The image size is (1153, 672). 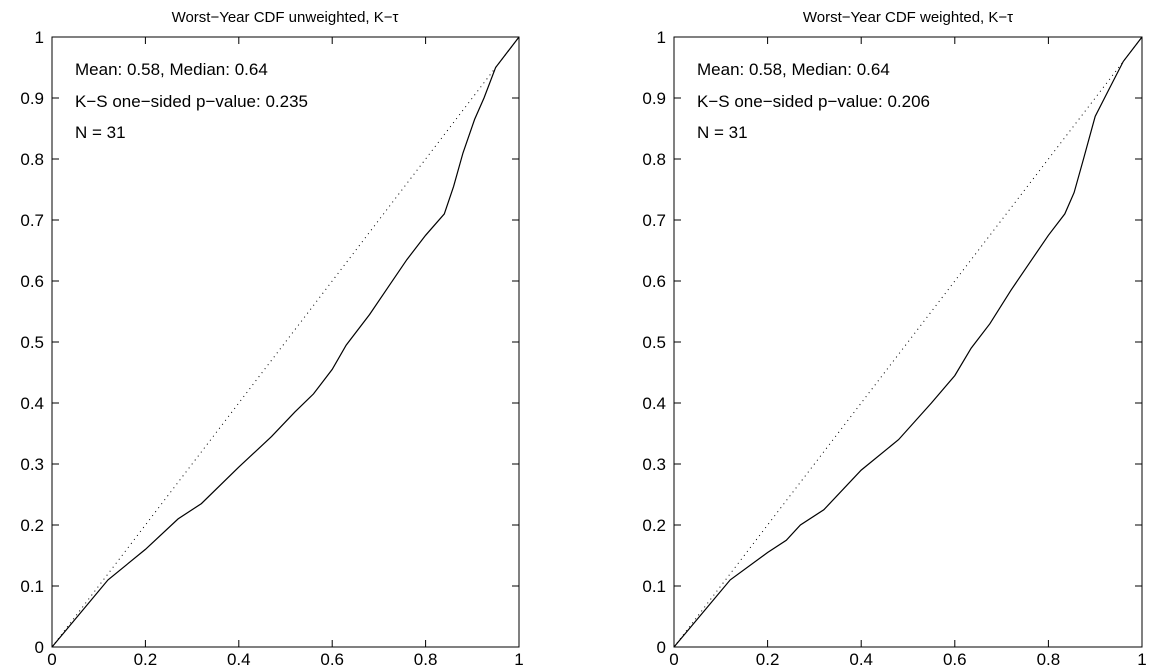 I want to click on chart-title: Worst−Year CDF unweighted, K−τ, so click(x=285, y=17).